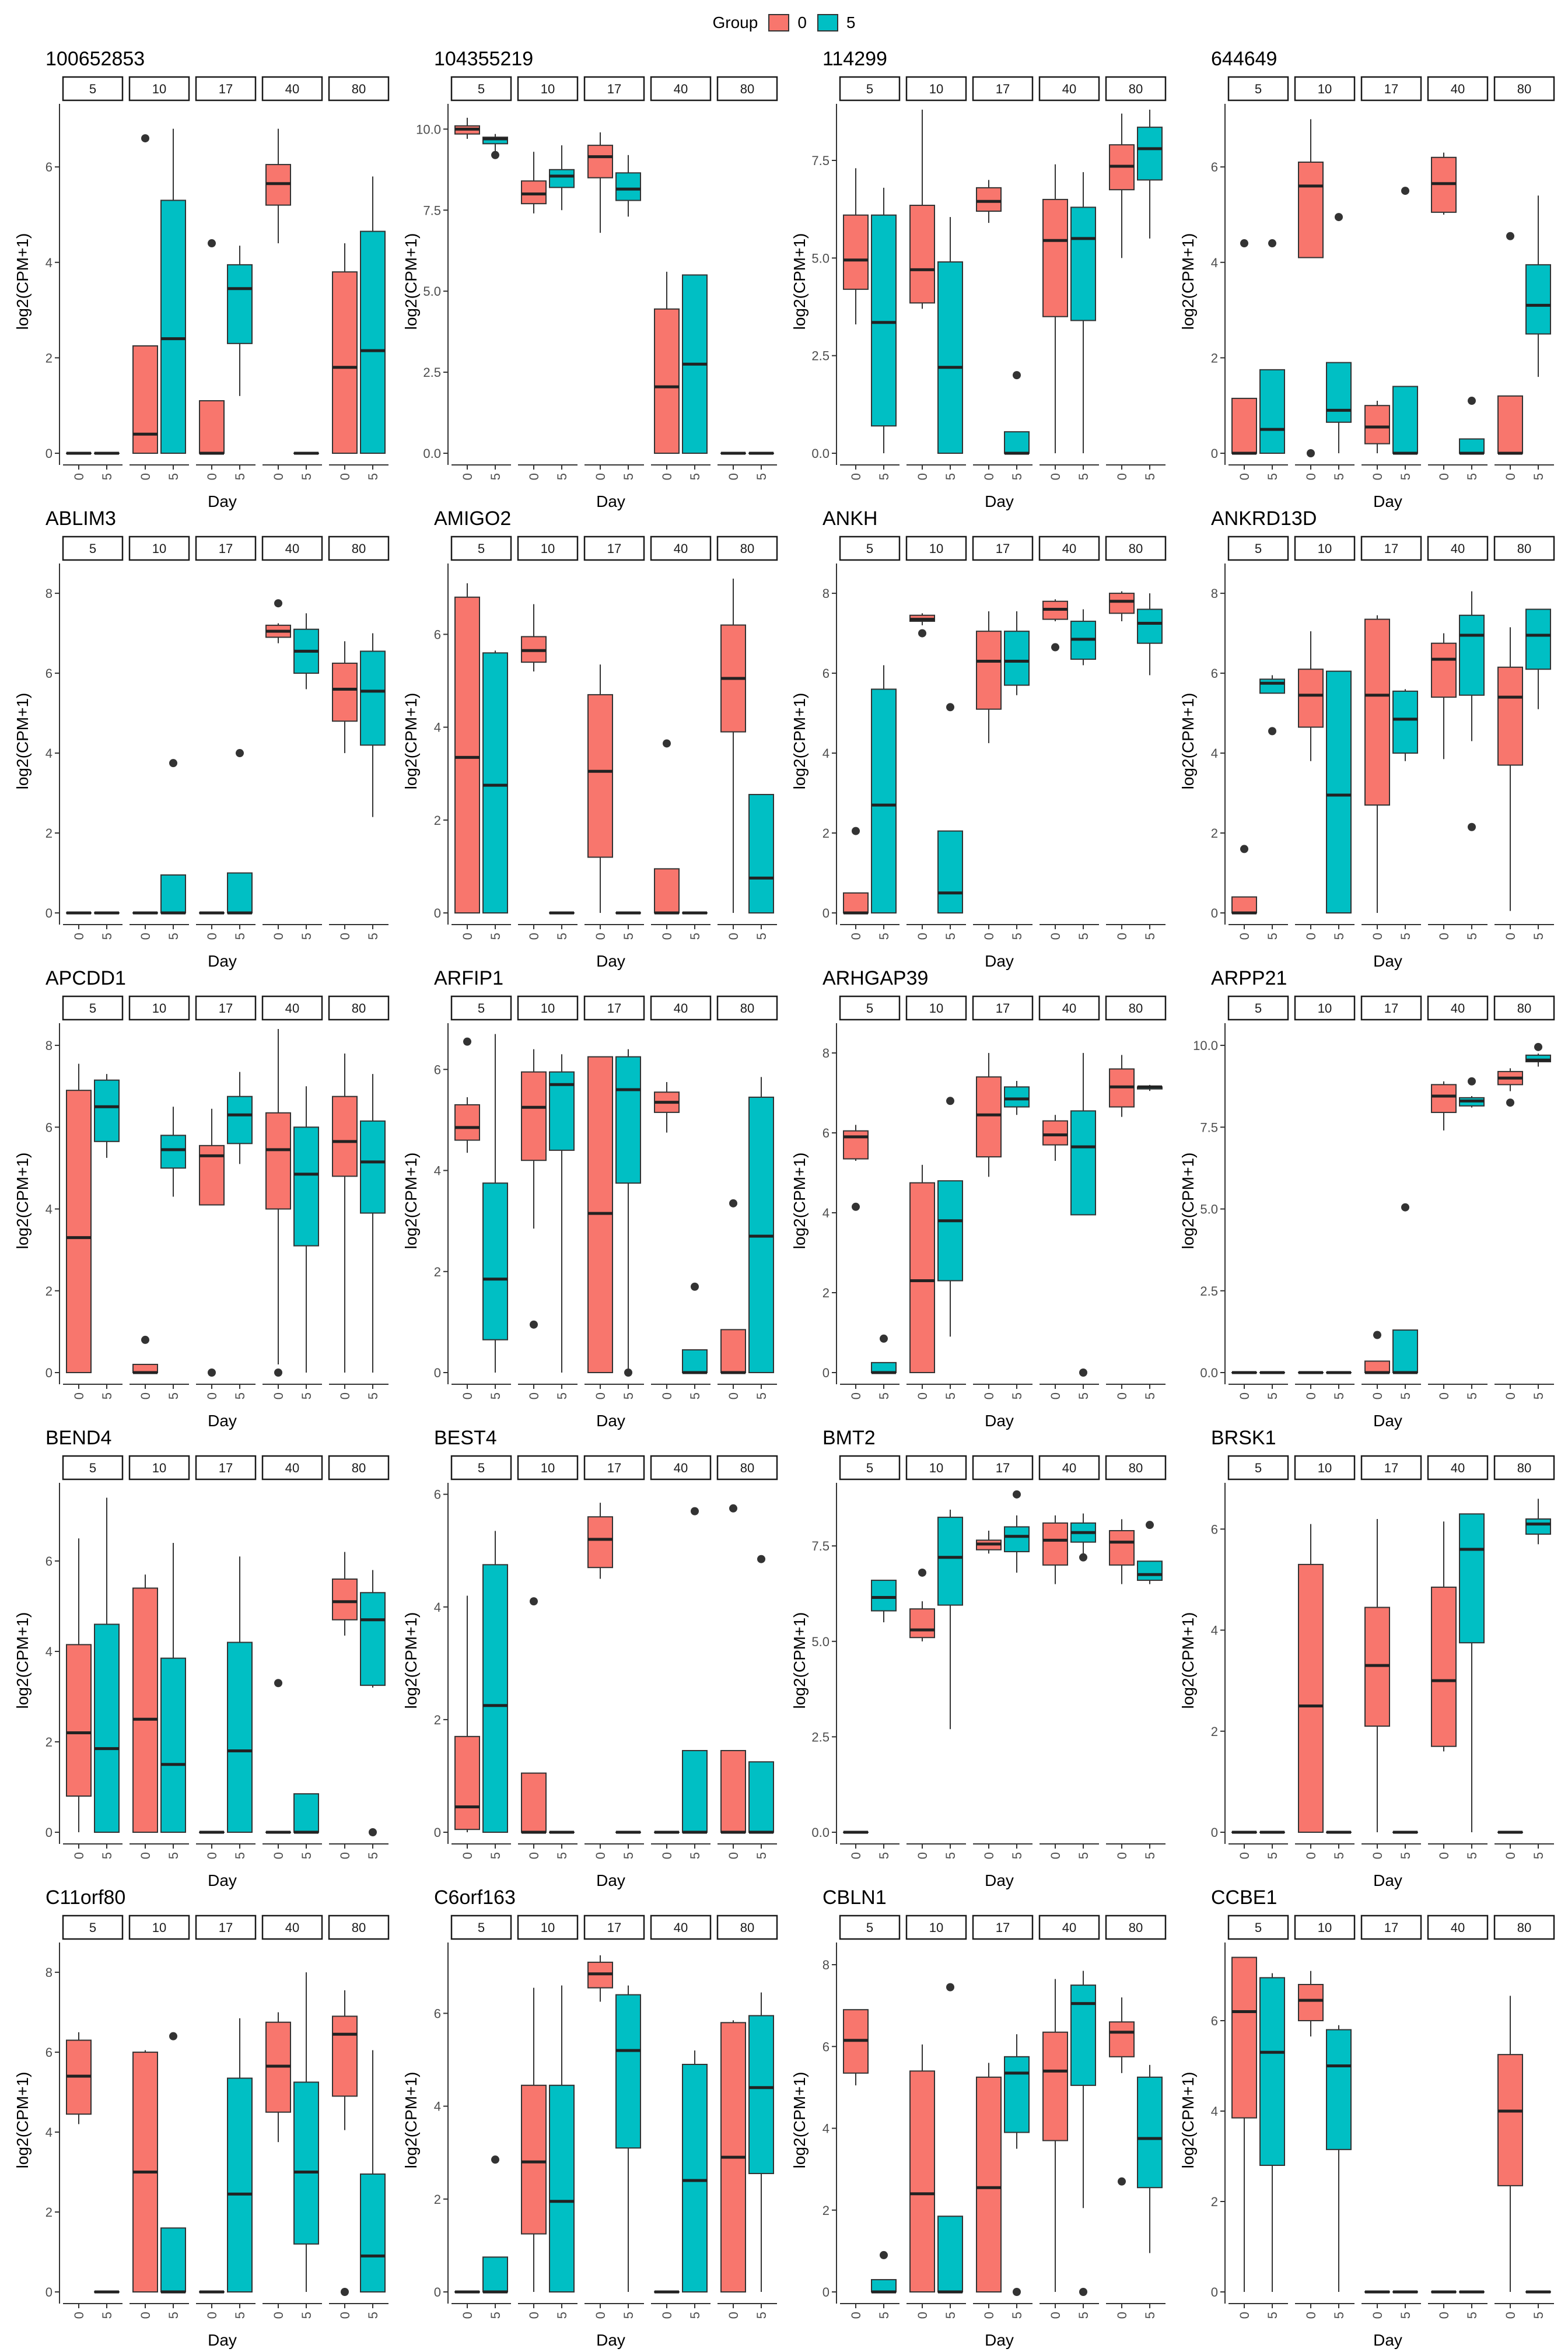 The height and width of the screenshot is (2352, 1568). Describe the element at coordinates (820, 1737) in the screenshot. I see `y-tick-label: 2.5` at that location.